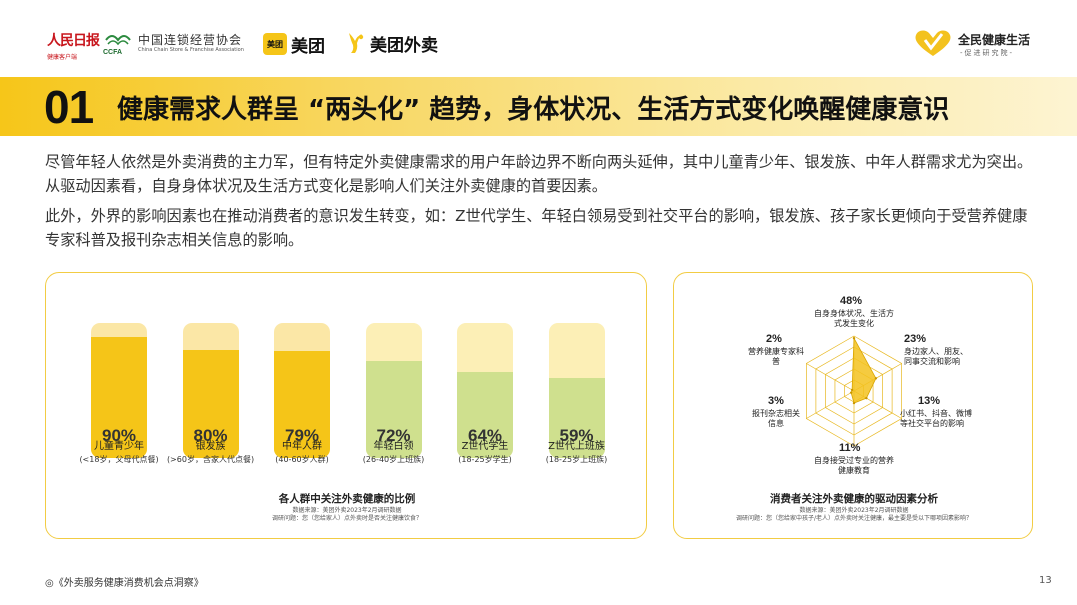 This screenshot has width=1077, height=605. What do you see at coordinates (302, 435) in the screenshot?
I see `bar-value-label-2: 79%` at bounding box center [302, 435].